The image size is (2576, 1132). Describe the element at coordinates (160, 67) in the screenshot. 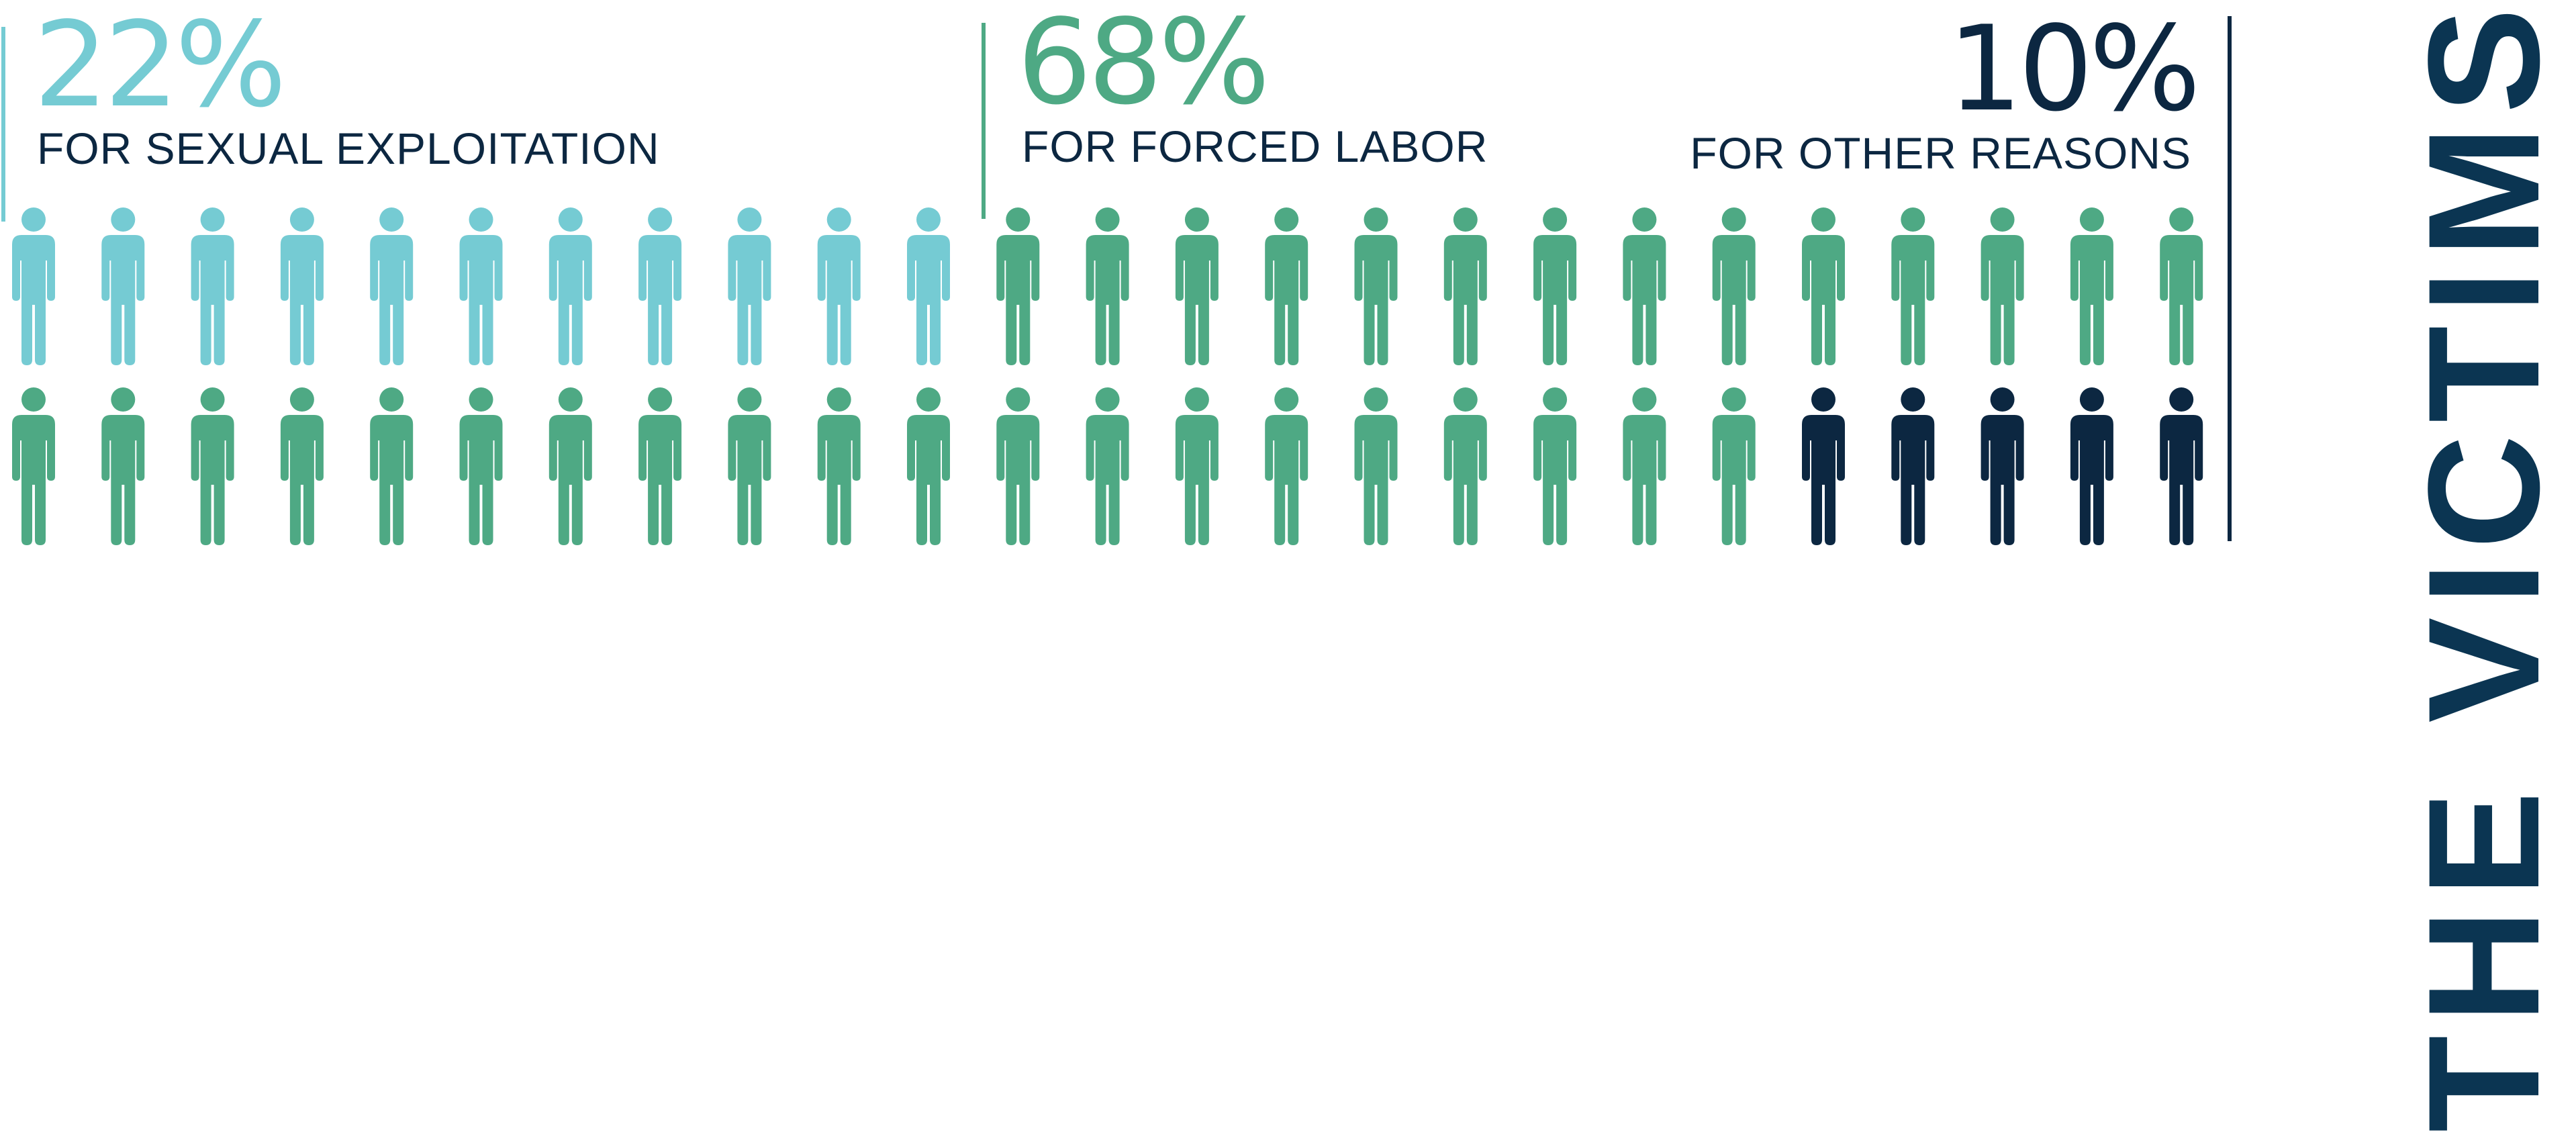

I see `sexual-percent: 22%` at that location.